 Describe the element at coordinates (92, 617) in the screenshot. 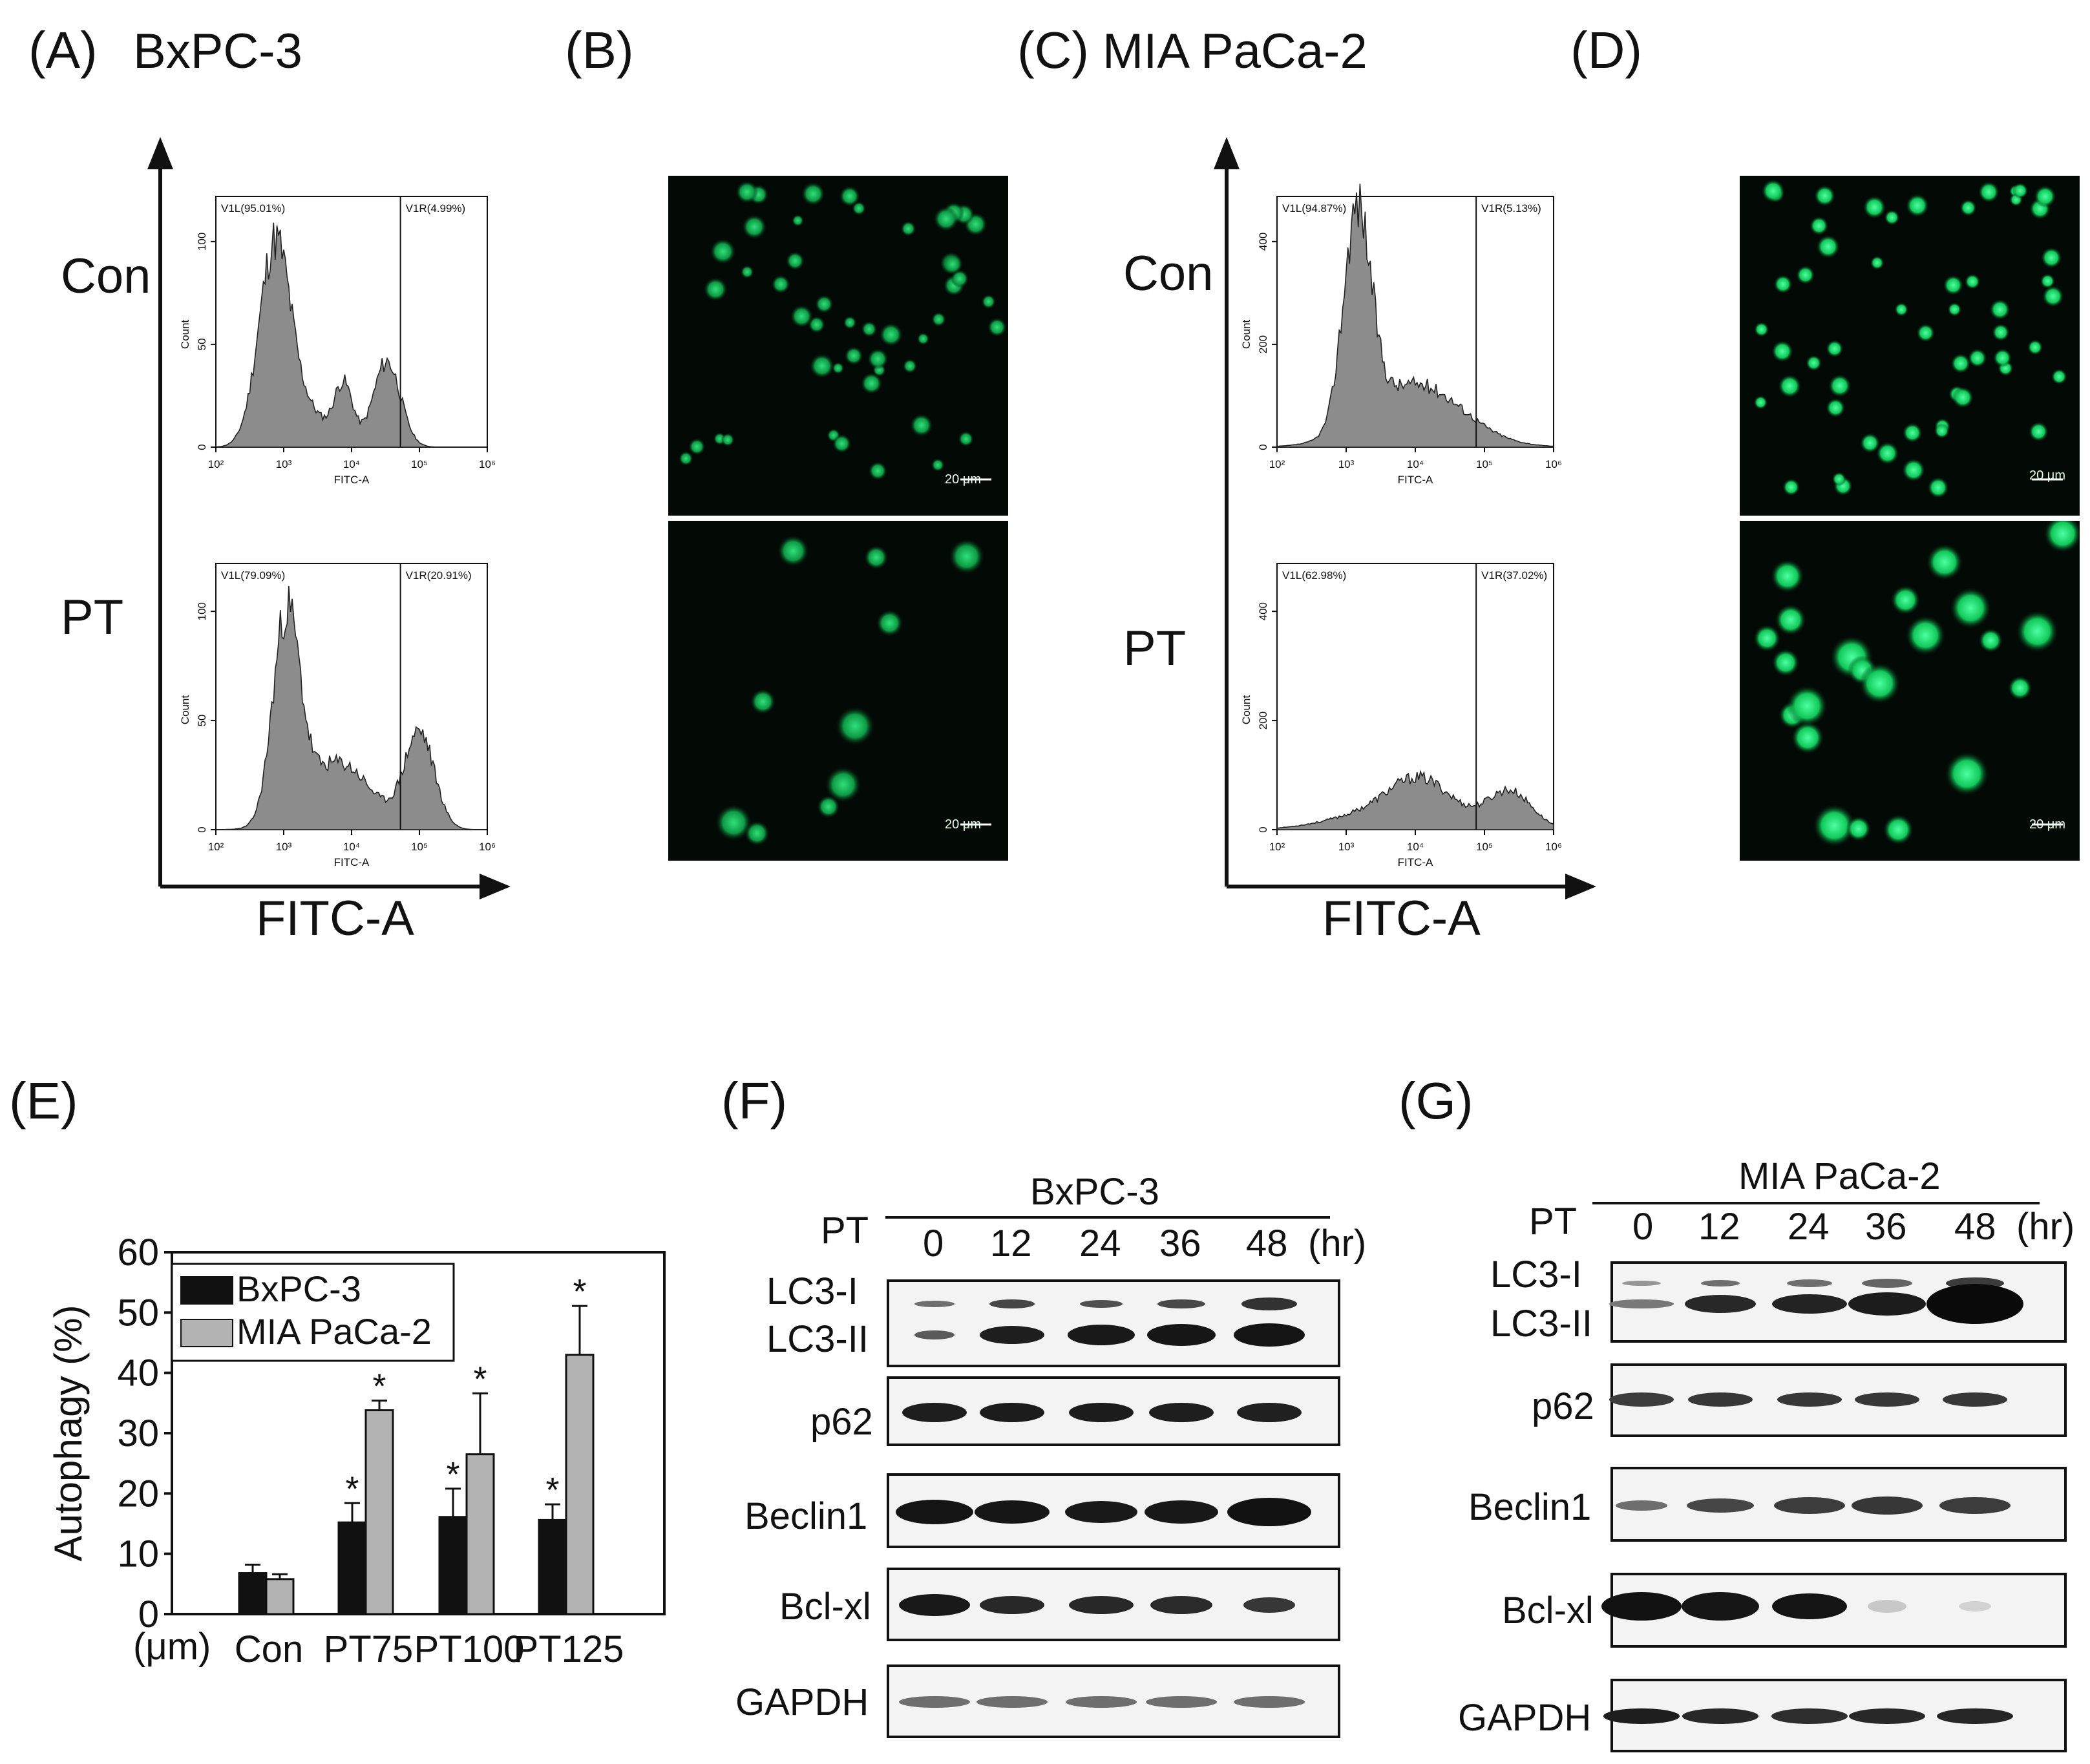

I see `flow-a-row-pt: PT` at that location.